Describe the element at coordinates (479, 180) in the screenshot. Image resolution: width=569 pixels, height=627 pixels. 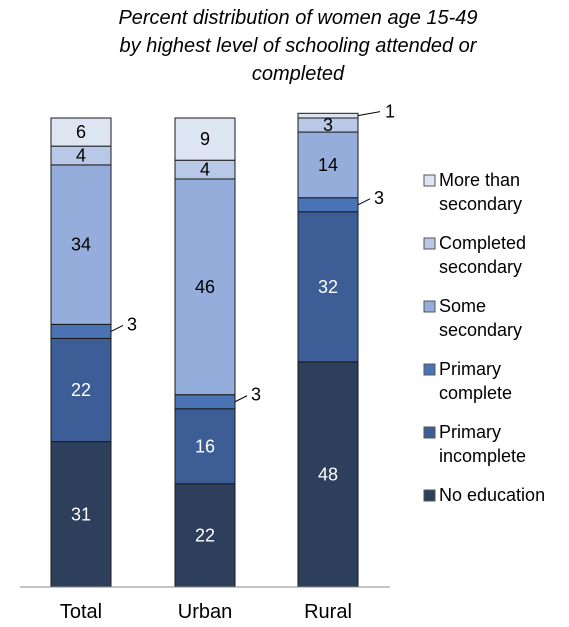
I see `legend-label: More than` at that location.